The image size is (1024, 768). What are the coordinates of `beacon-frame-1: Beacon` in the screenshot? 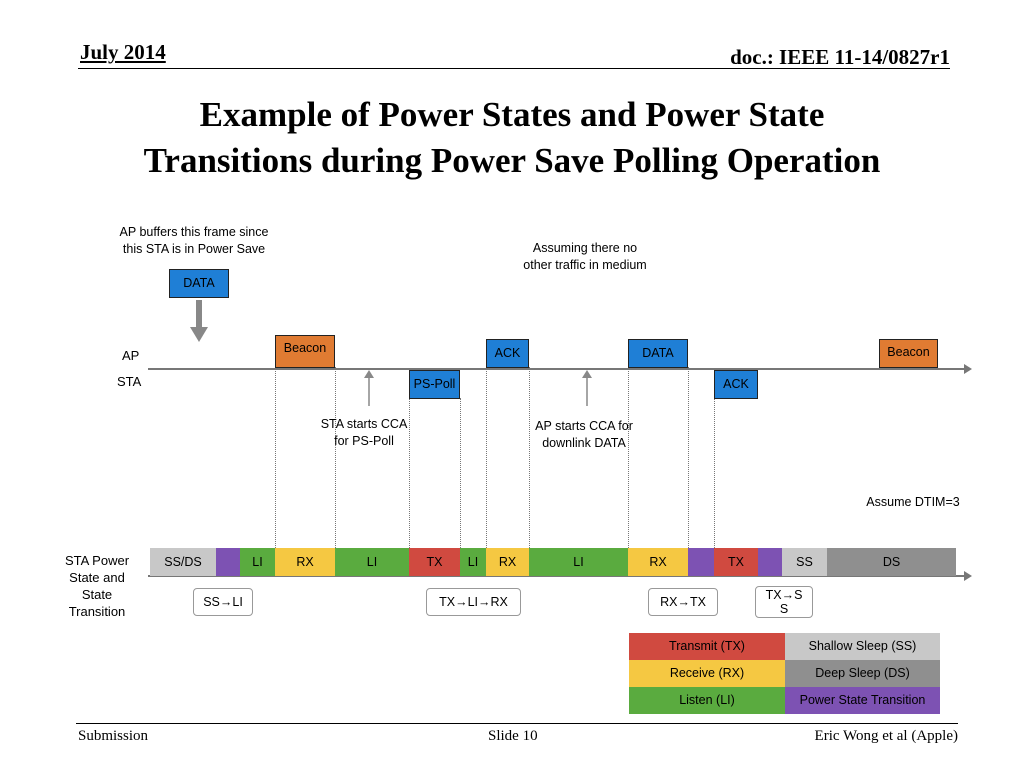 It's located at (305, 351).